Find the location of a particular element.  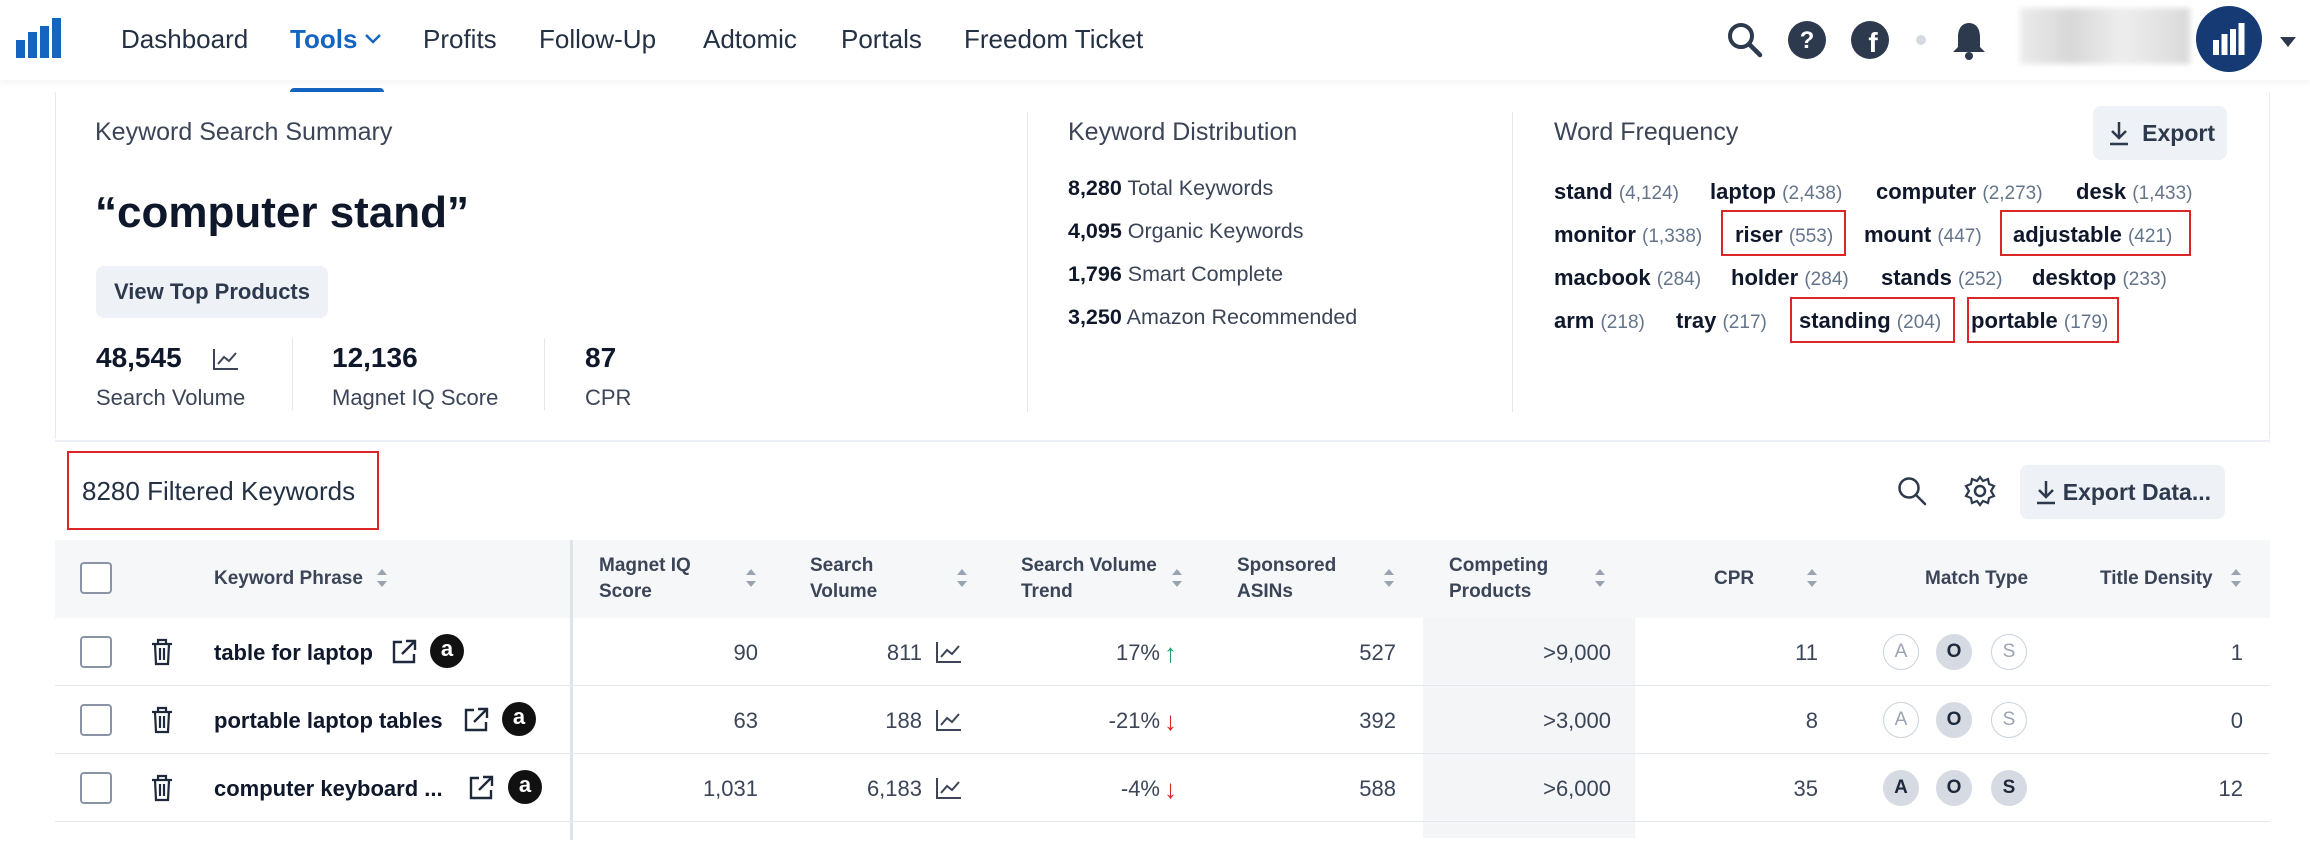

word-chip: stand (4,124) is located at coordinates (1617, 191).